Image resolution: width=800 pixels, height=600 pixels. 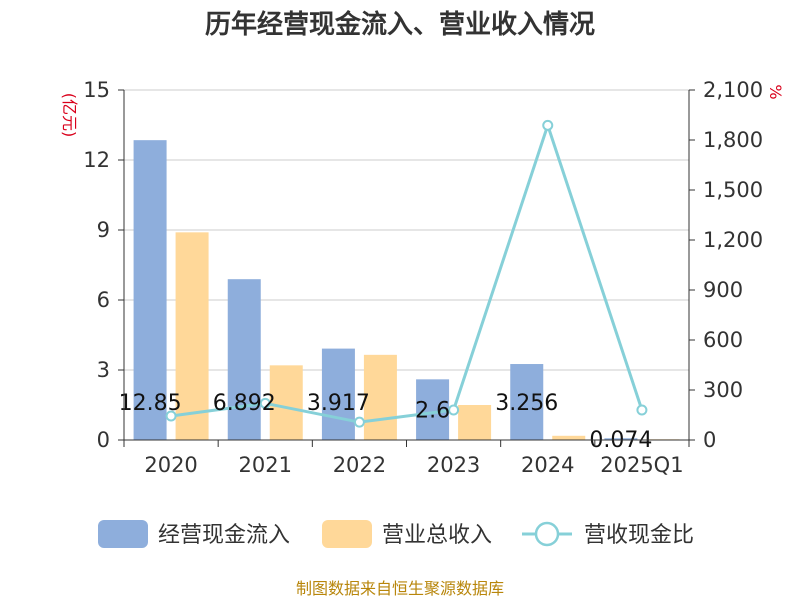 What do you see at coordinates (123, 534) in the screenshot?
I see `legend-cash-inflow-swatch` at bounding box center [123, 534].